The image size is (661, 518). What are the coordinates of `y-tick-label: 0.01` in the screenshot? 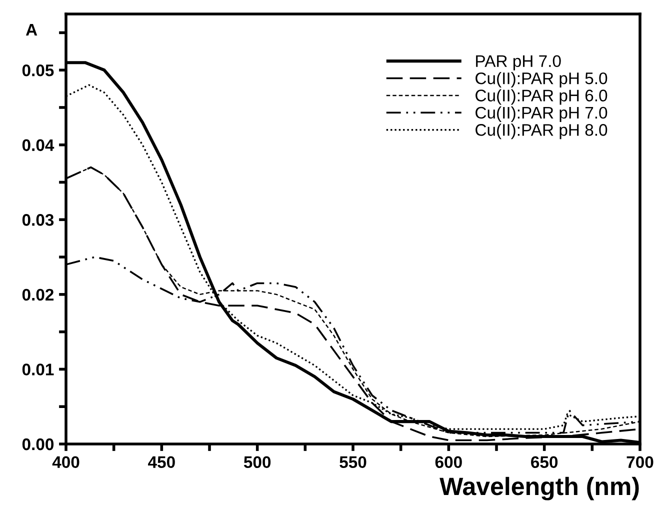 It's located at (38, 370).